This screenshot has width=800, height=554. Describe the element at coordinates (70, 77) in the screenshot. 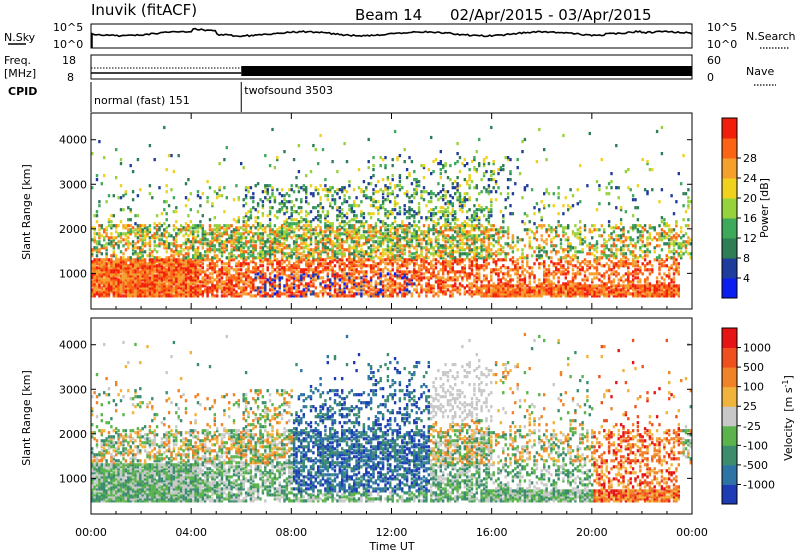

I see `freq-tick-bottom: 8` at that location.